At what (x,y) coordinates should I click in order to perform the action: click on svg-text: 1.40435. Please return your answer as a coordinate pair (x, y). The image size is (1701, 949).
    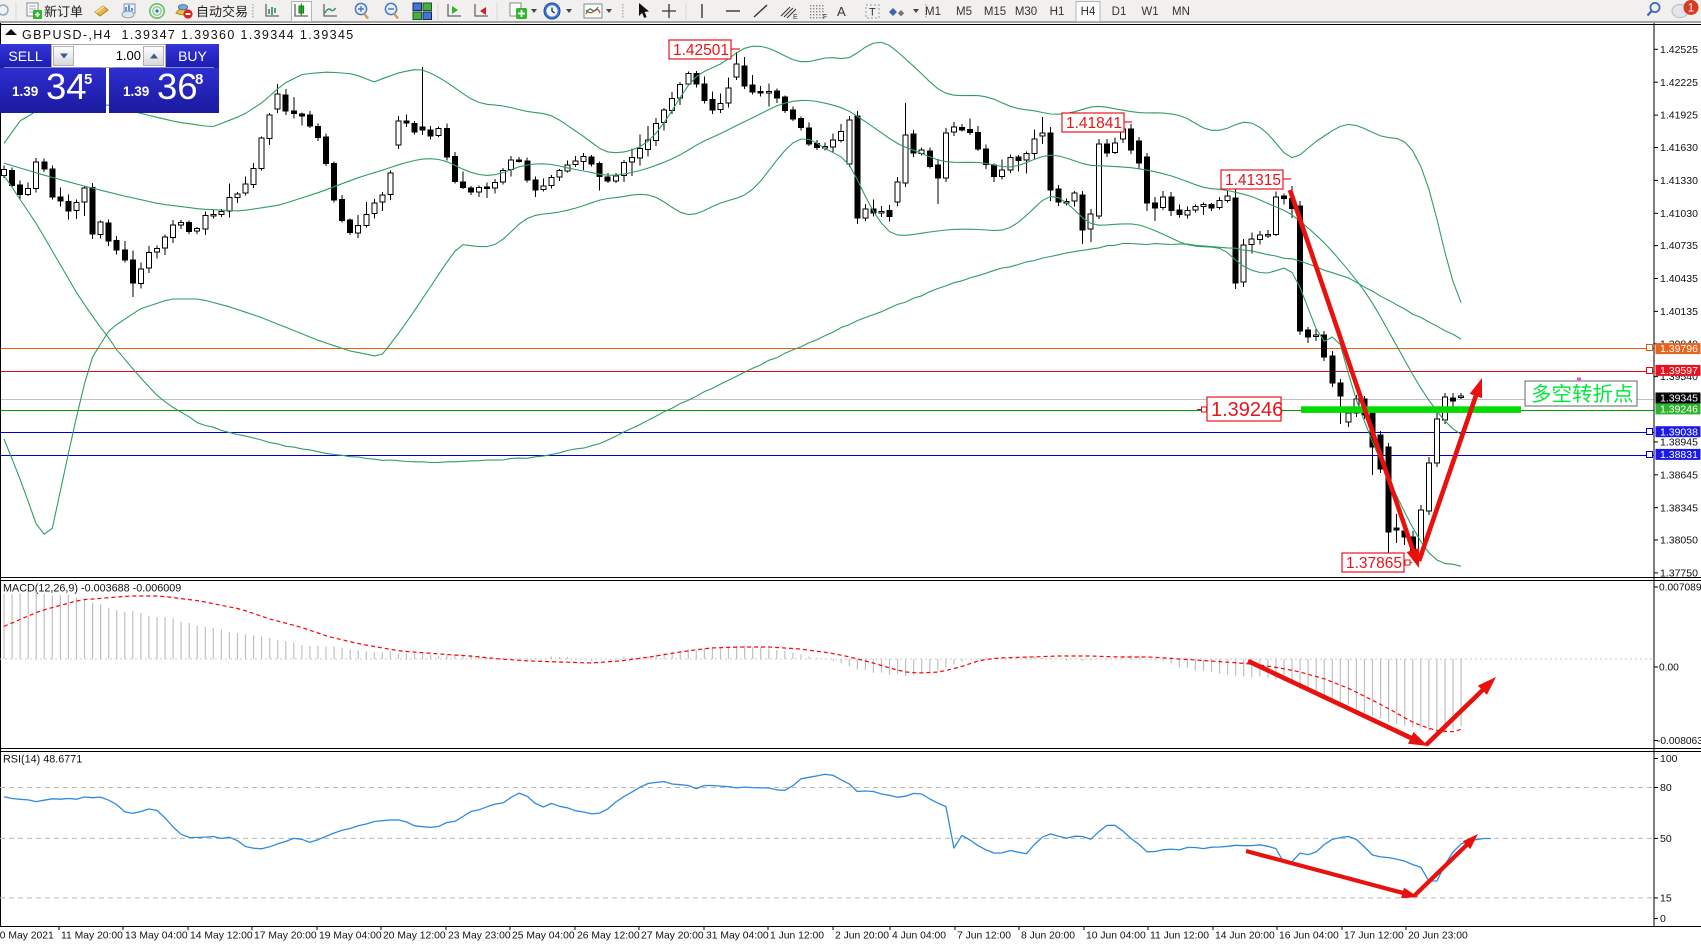
    Looking at the image, I should click on (1679, 279).